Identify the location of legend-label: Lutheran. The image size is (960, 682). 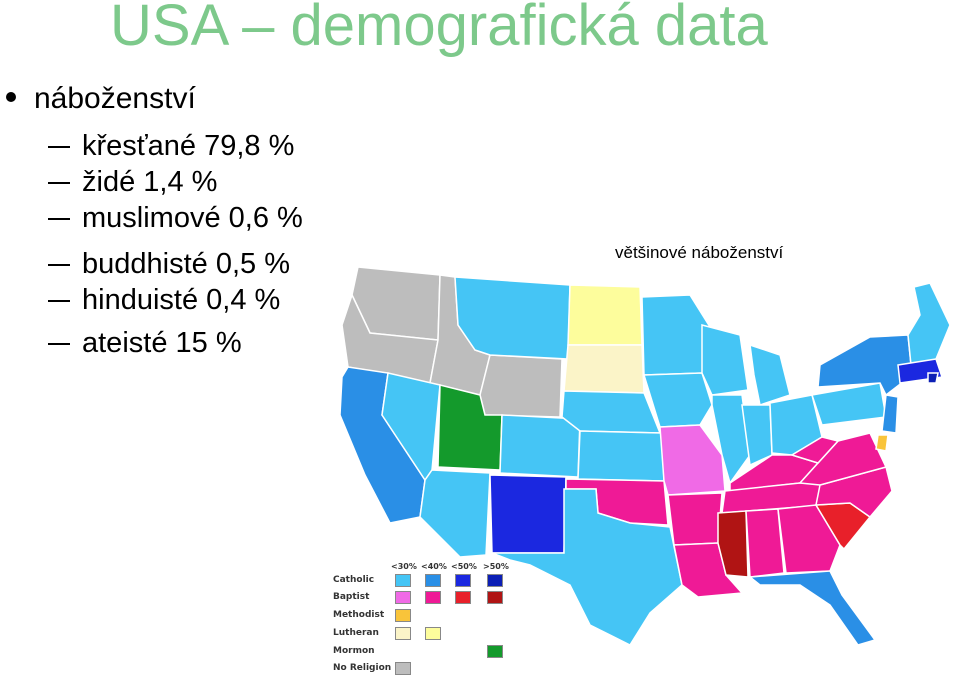
(356, 633).